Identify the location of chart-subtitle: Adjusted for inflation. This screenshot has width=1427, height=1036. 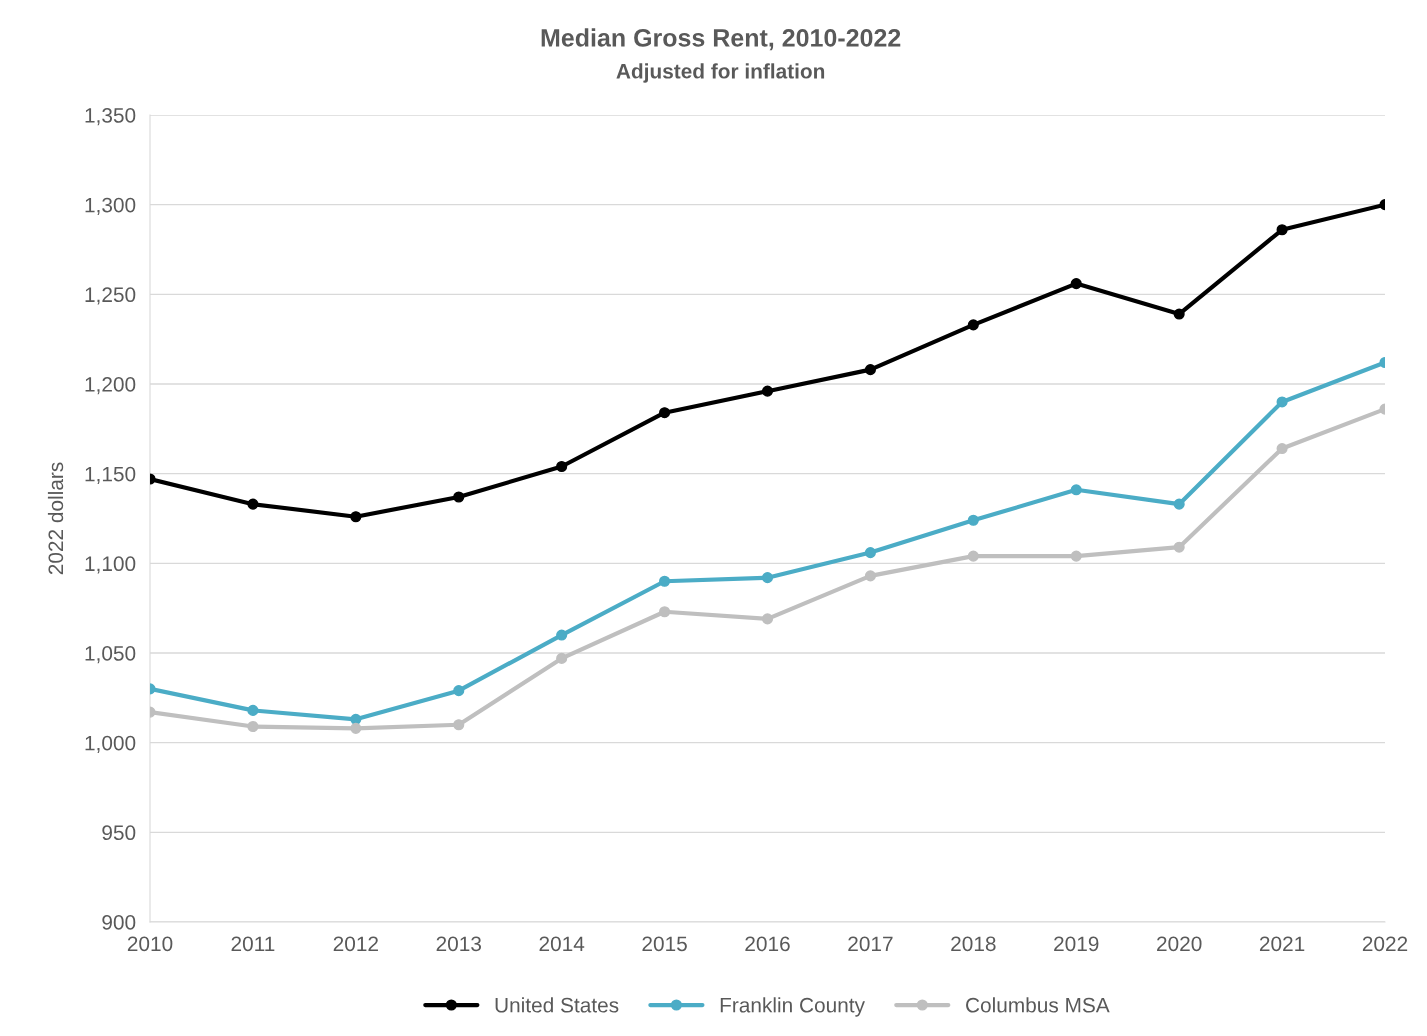
(720, 73).